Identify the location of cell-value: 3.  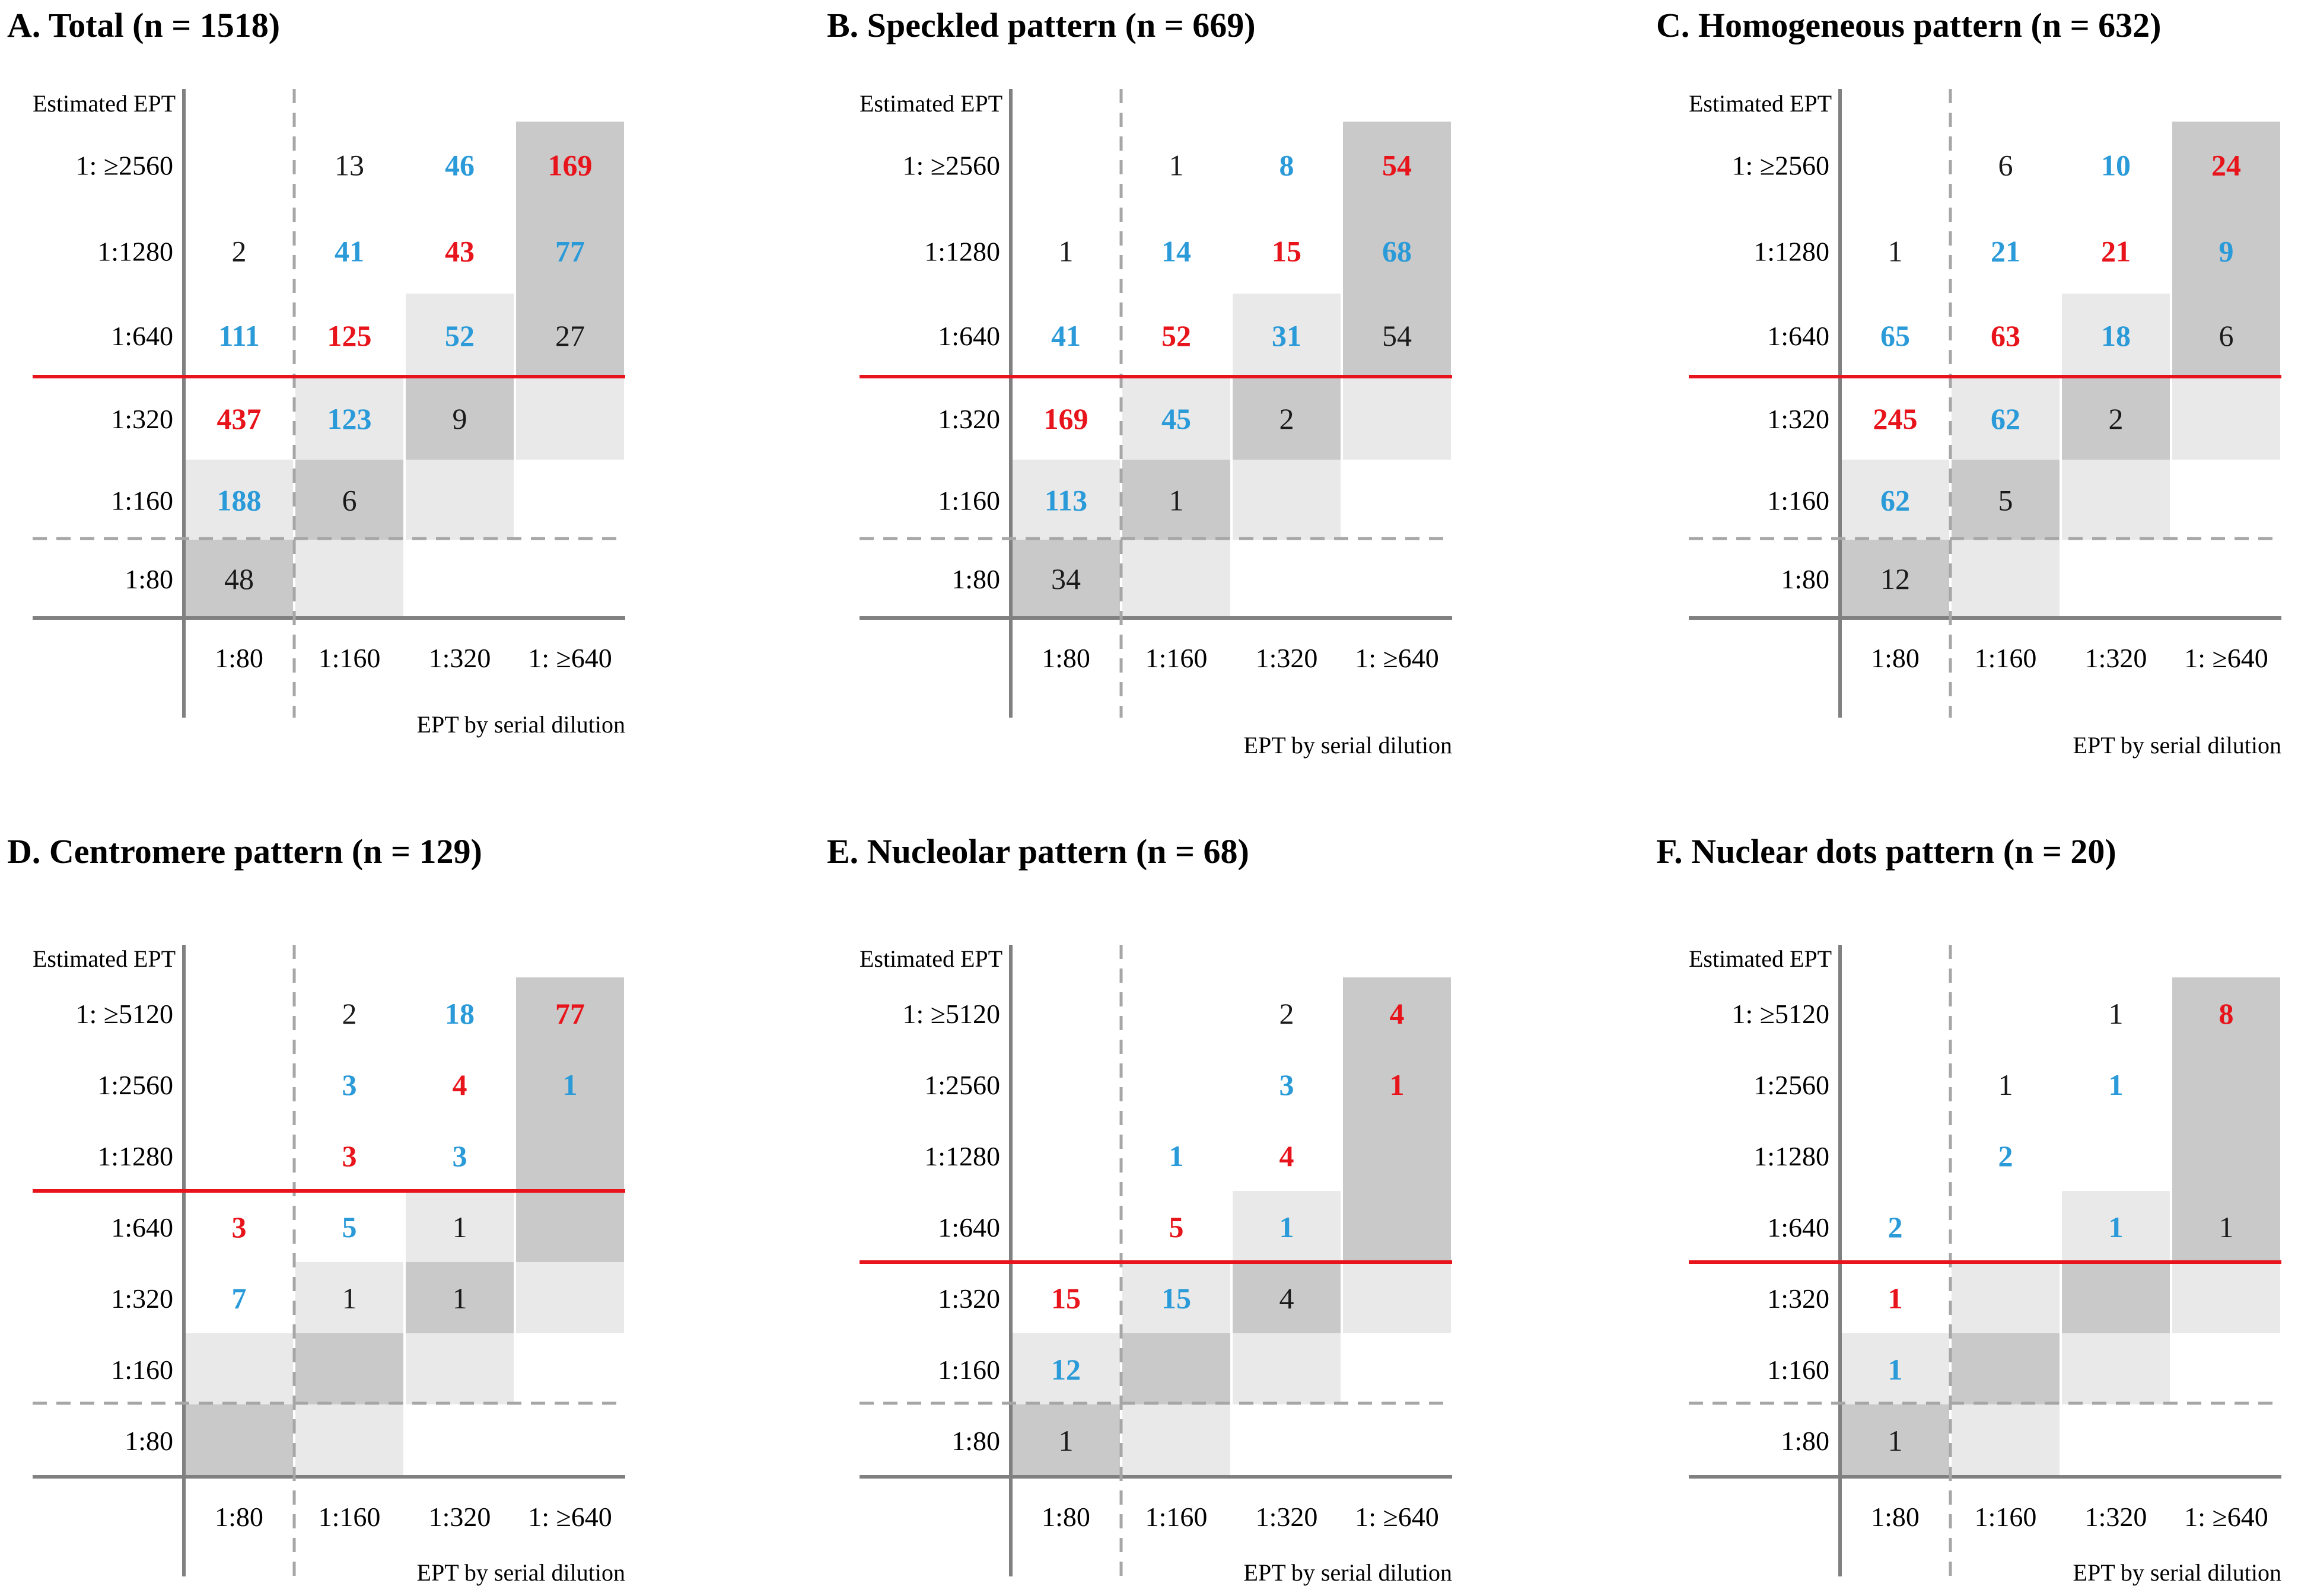
(239, 1227).